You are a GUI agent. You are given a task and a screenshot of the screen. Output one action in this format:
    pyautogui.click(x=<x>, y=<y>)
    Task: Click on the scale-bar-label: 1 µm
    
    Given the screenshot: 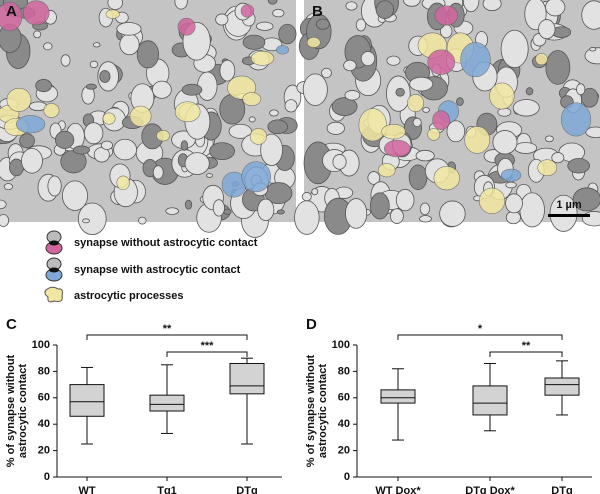 What is the action you would take?
    pyautogui.click(x=569, y=205)
    